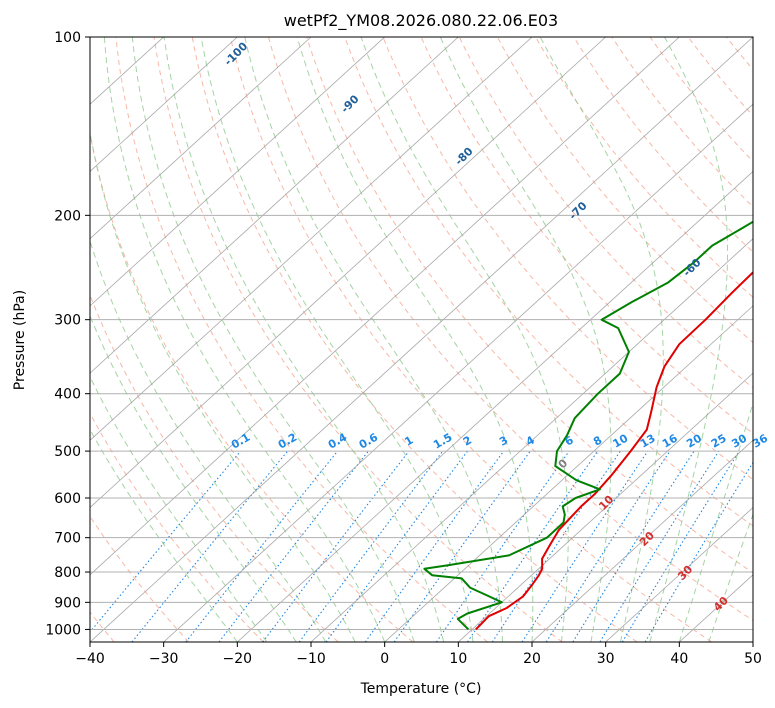  Describe the element at coordinates (238, 659) in the screenshot. I see `x-tick-label: −20` at that location.